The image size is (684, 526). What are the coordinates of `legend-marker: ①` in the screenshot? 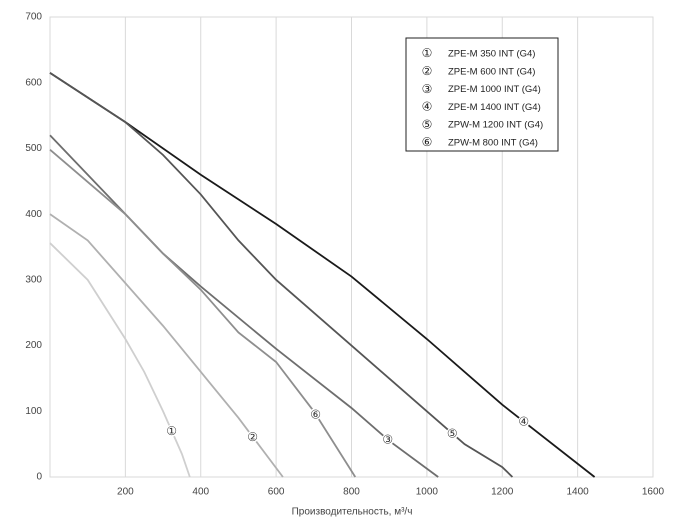 It's located at (427, 53).